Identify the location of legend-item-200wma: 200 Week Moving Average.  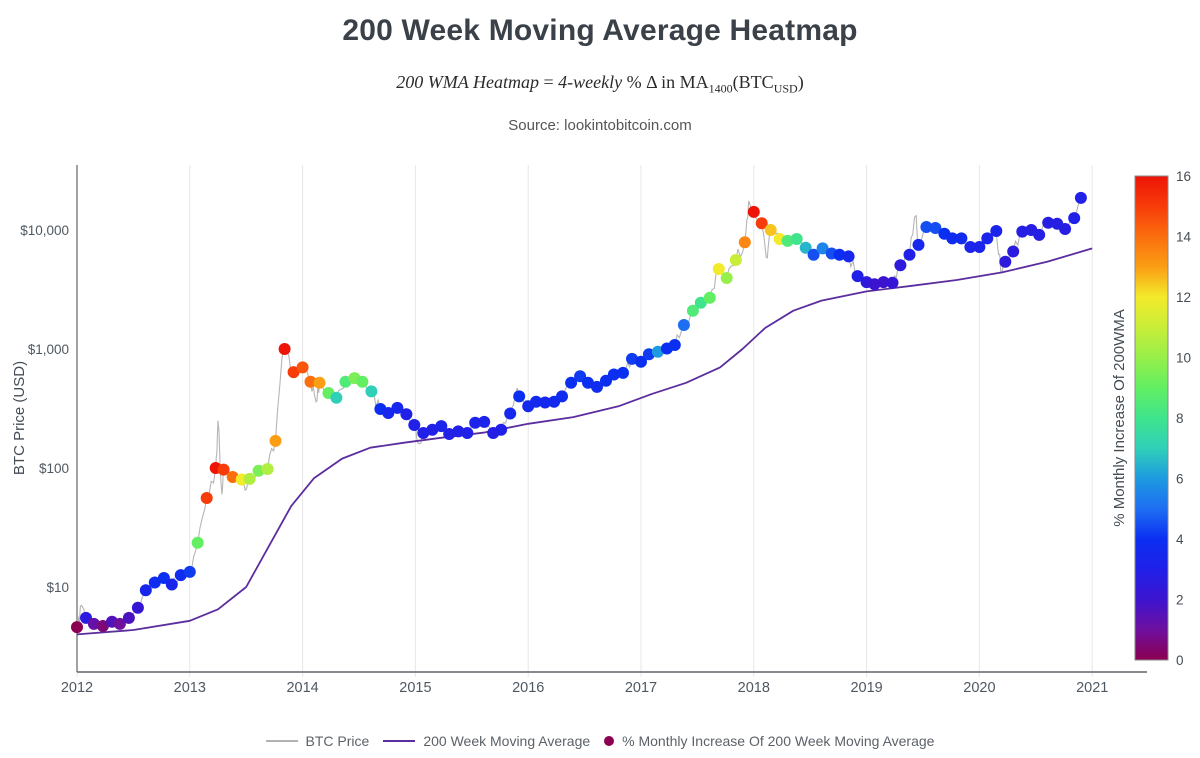
(486, 741).